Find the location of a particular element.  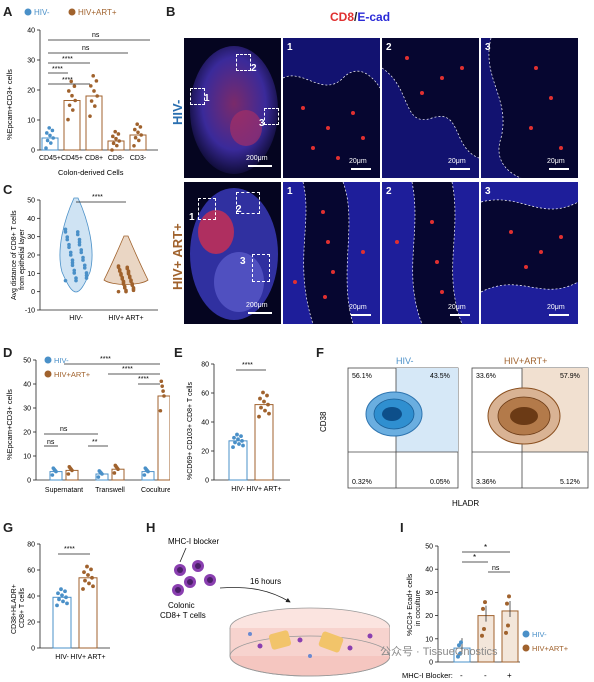

x-tick-label: Coculture is located at coordinates (155, 490).